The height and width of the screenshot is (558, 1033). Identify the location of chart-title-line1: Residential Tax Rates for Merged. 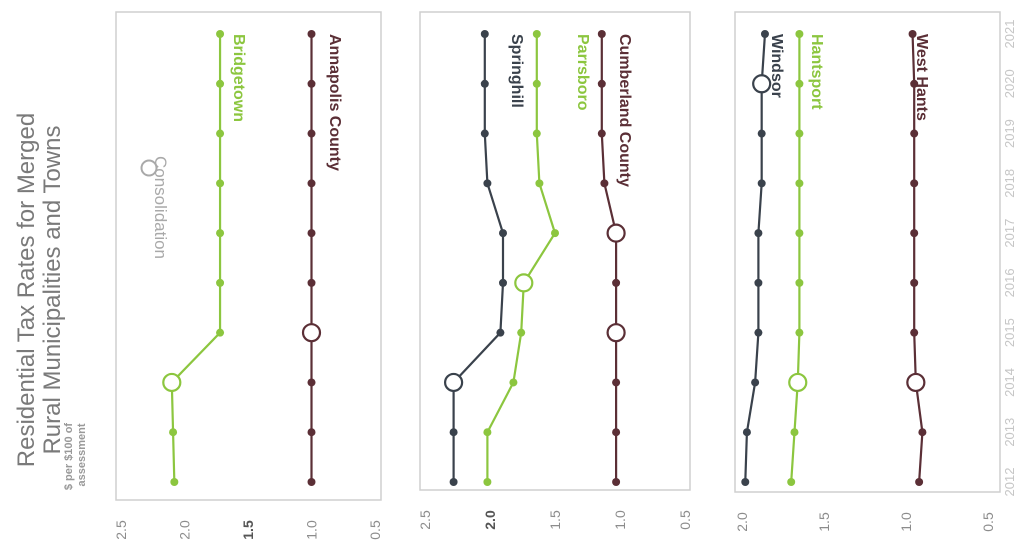
(26, 290).